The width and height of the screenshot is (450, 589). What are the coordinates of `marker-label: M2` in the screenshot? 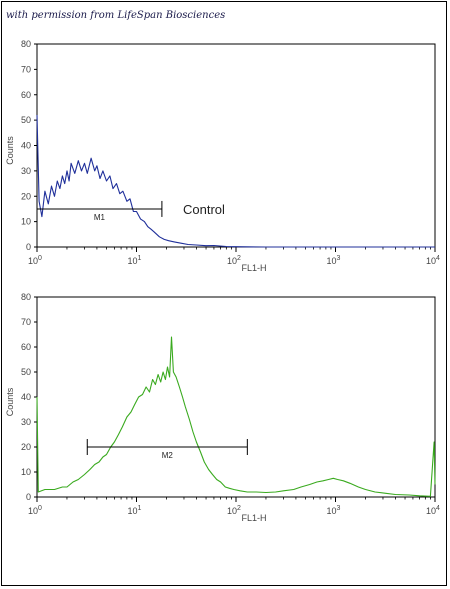 It's located at (168, 455).